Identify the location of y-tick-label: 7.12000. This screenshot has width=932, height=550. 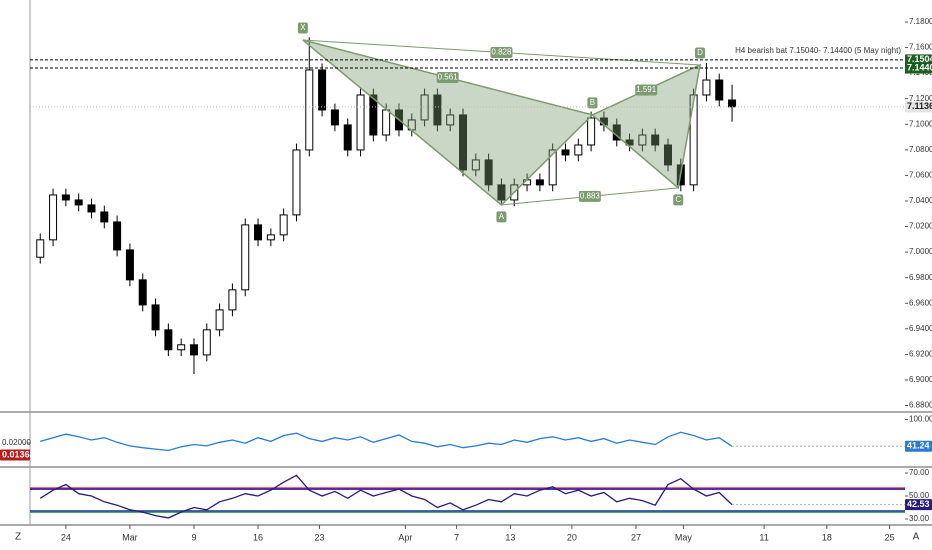
(920, 98).